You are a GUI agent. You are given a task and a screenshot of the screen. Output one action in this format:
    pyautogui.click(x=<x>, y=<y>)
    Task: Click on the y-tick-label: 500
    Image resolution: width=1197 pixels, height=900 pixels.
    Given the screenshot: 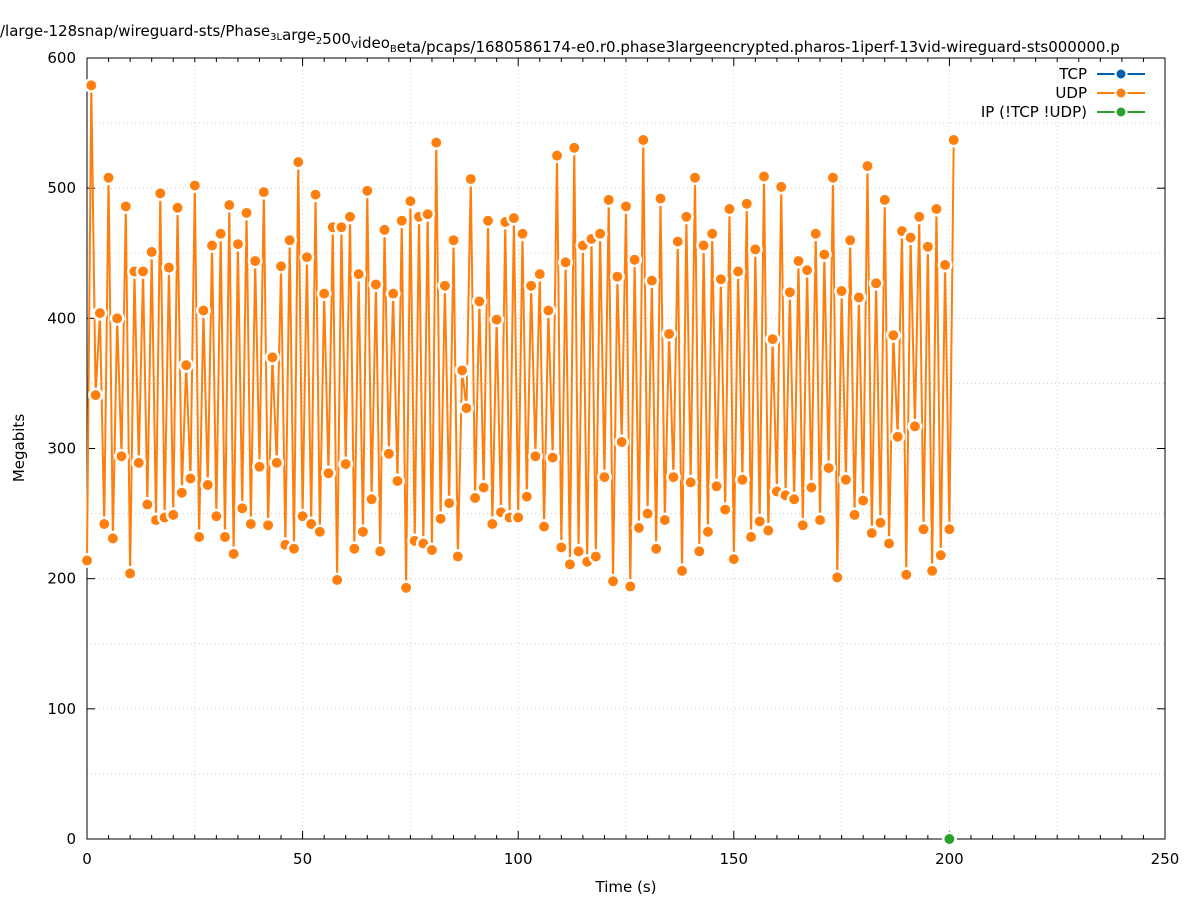 What is the action you would take?
    pyautogui.click(x=61, y=188)
    